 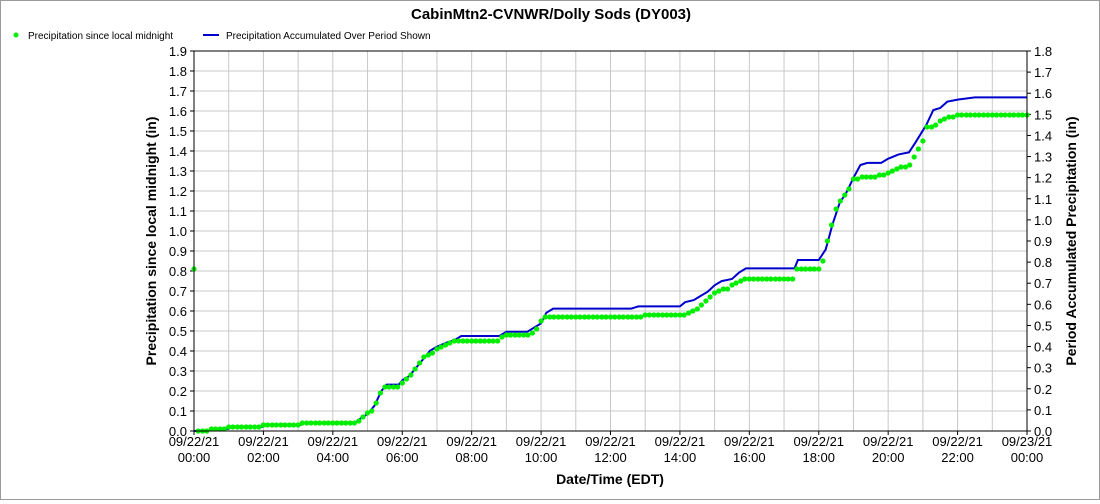 I want to click on tick-label-x-time: 04:00, so click(x=333, y=457).